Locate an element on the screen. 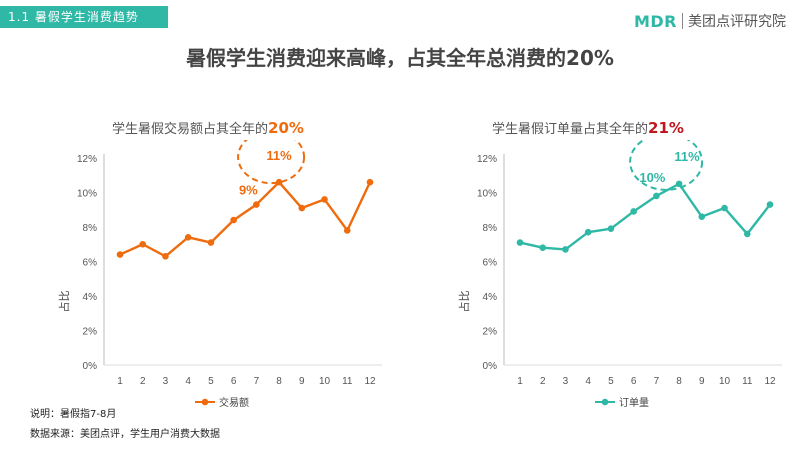 The width and height of the screenshot is (800, 449). data-label: 9% is located at coordinates (248, 190).